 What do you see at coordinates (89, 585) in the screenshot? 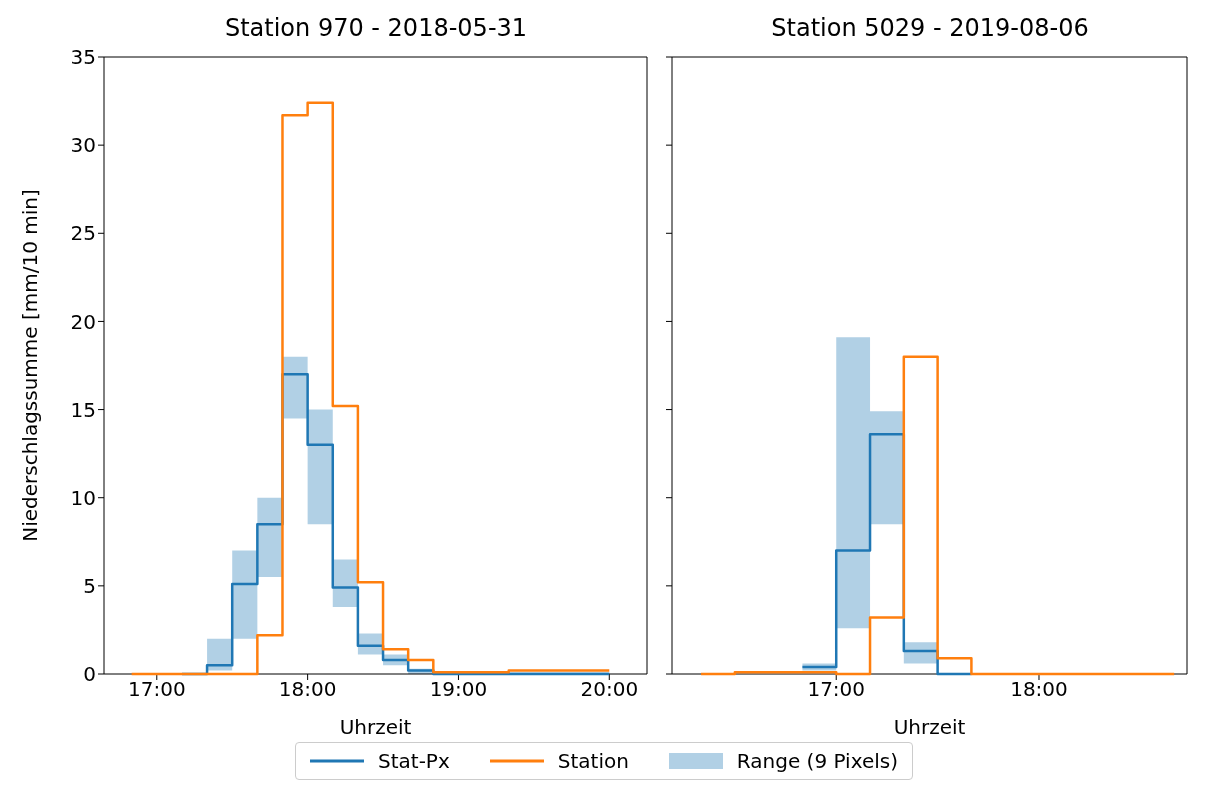
I see `y-tick-label: 5` at bounding box center [89, 585].